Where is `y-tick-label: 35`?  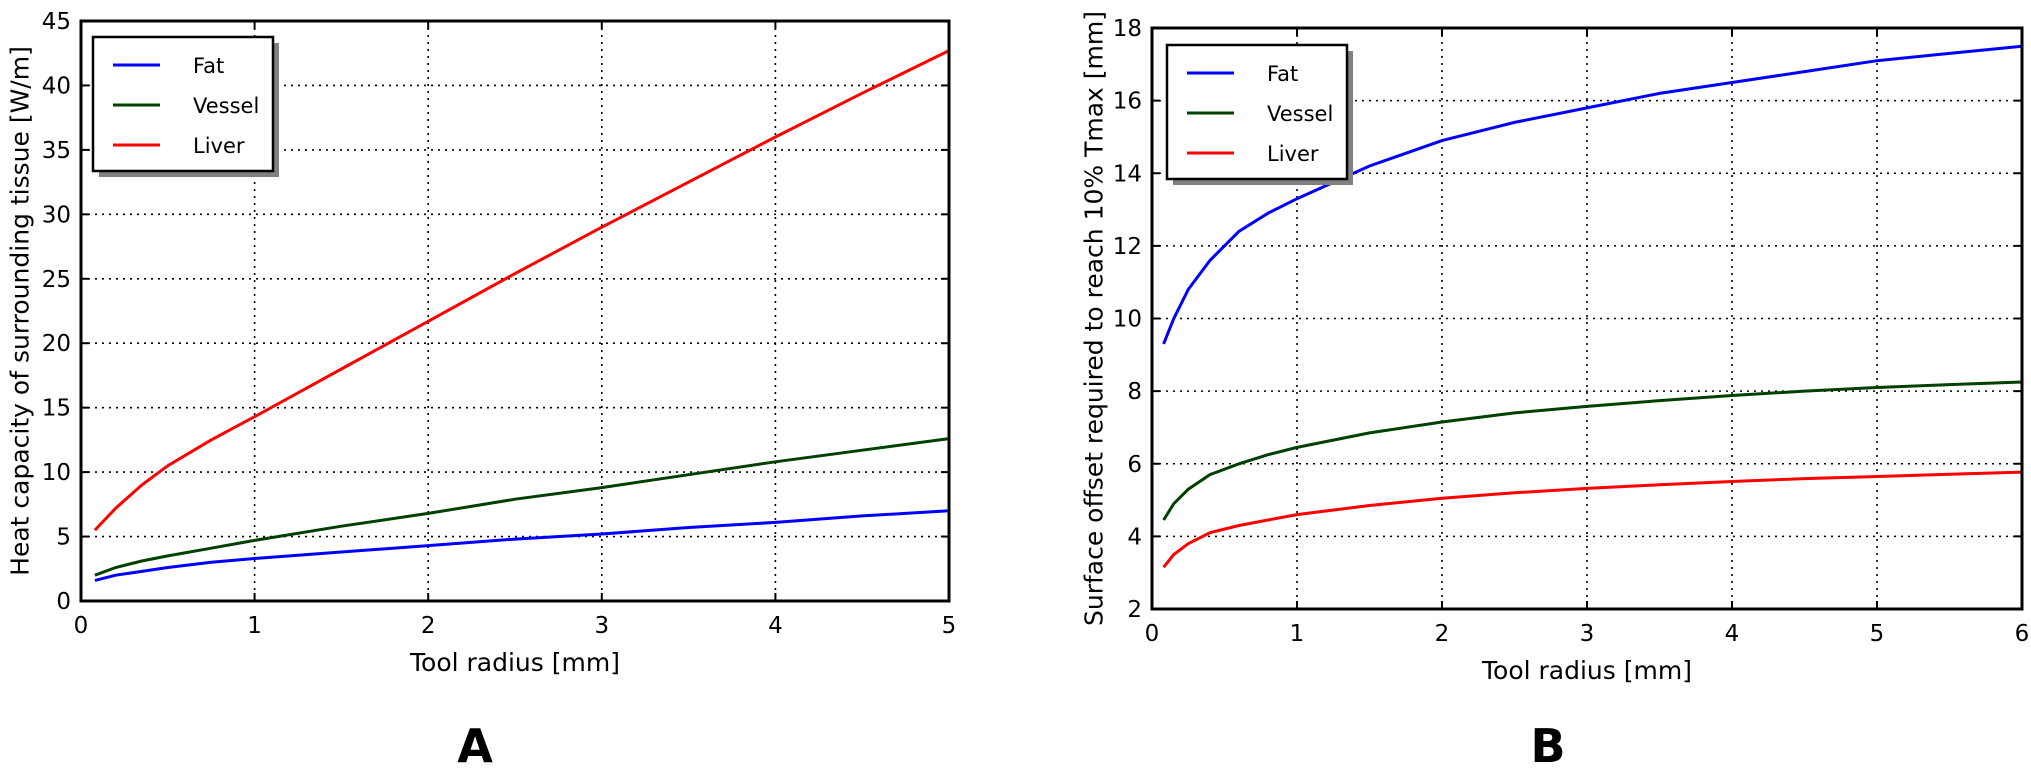 y-tick-label: 35 is located at coordinates (56, 151).